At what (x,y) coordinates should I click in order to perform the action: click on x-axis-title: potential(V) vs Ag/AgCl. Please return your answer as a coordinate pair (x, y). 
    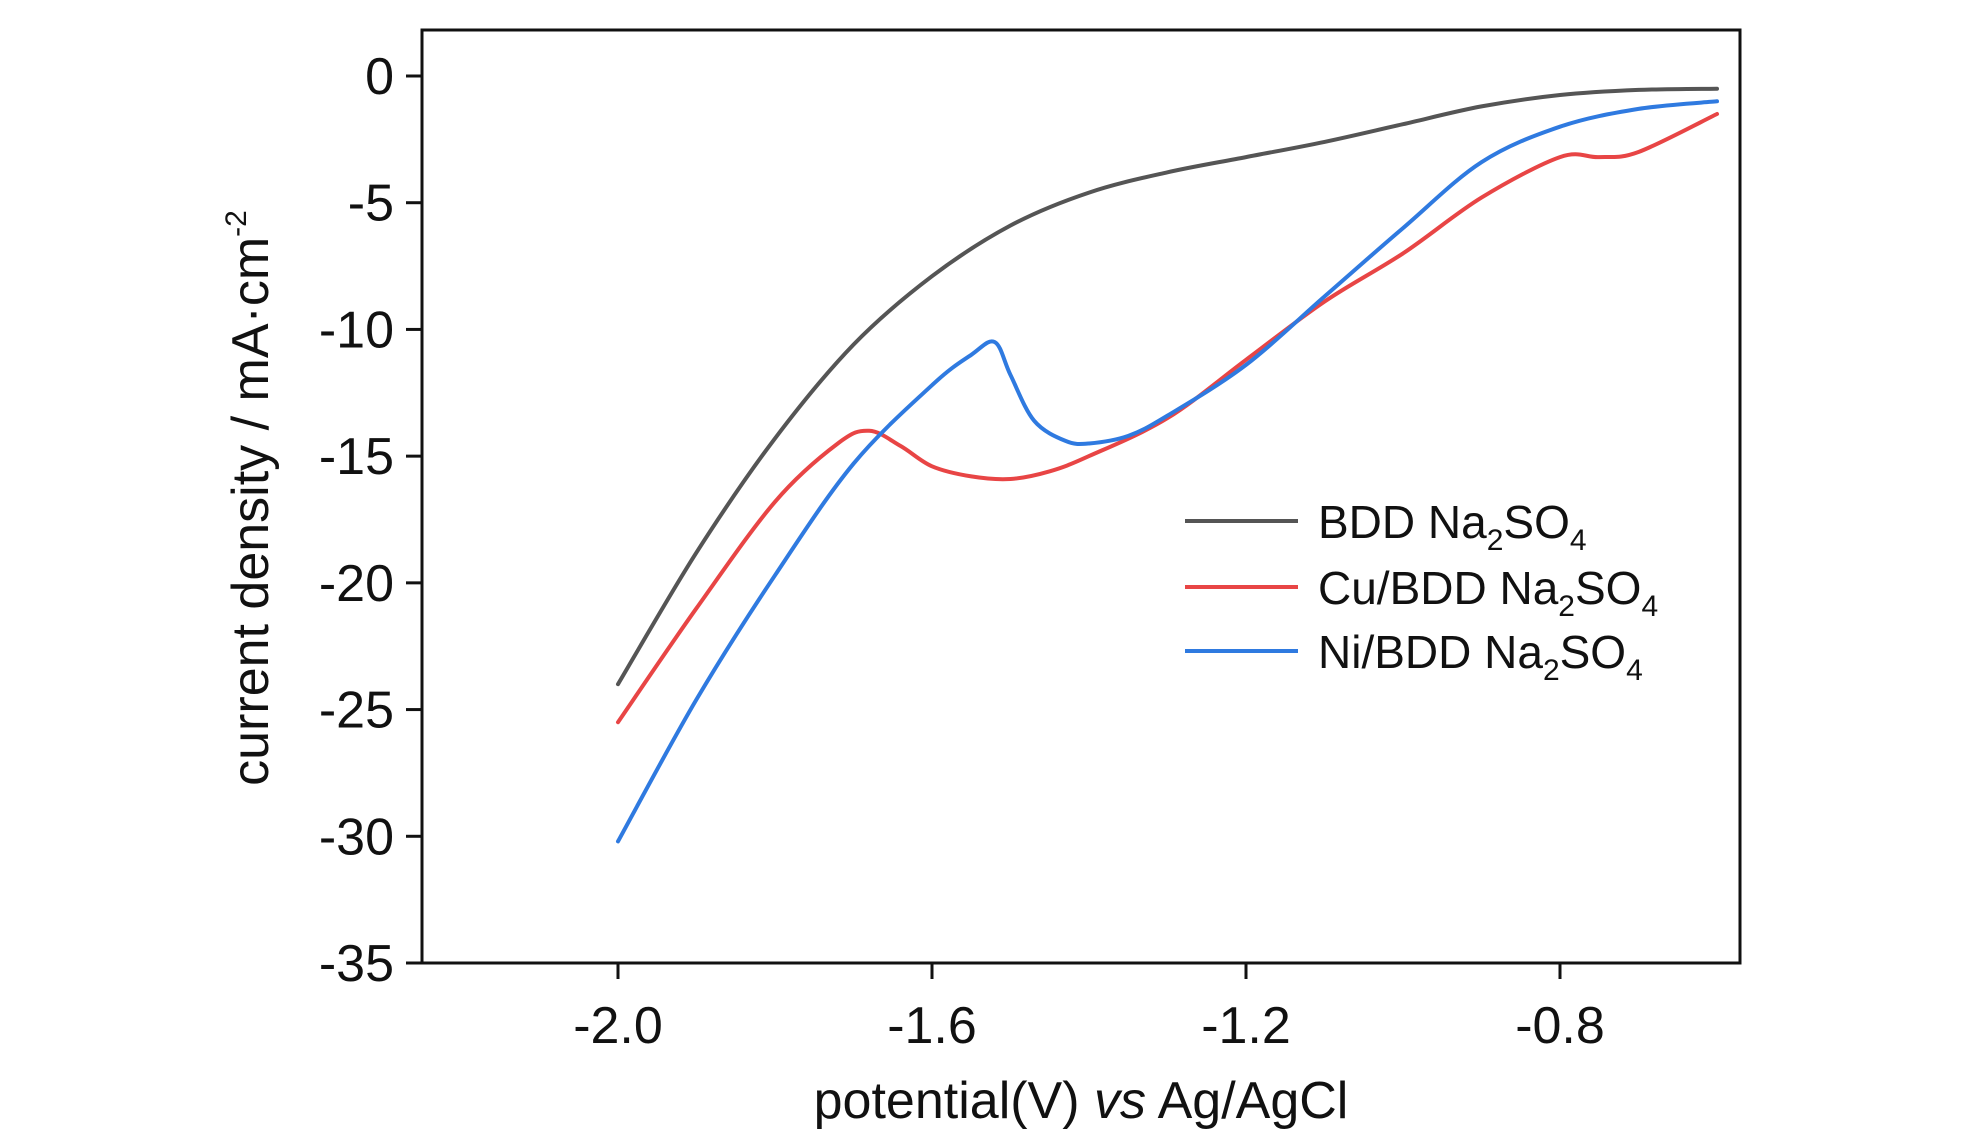
    Looking at the image, I should click on (1081, 1101).